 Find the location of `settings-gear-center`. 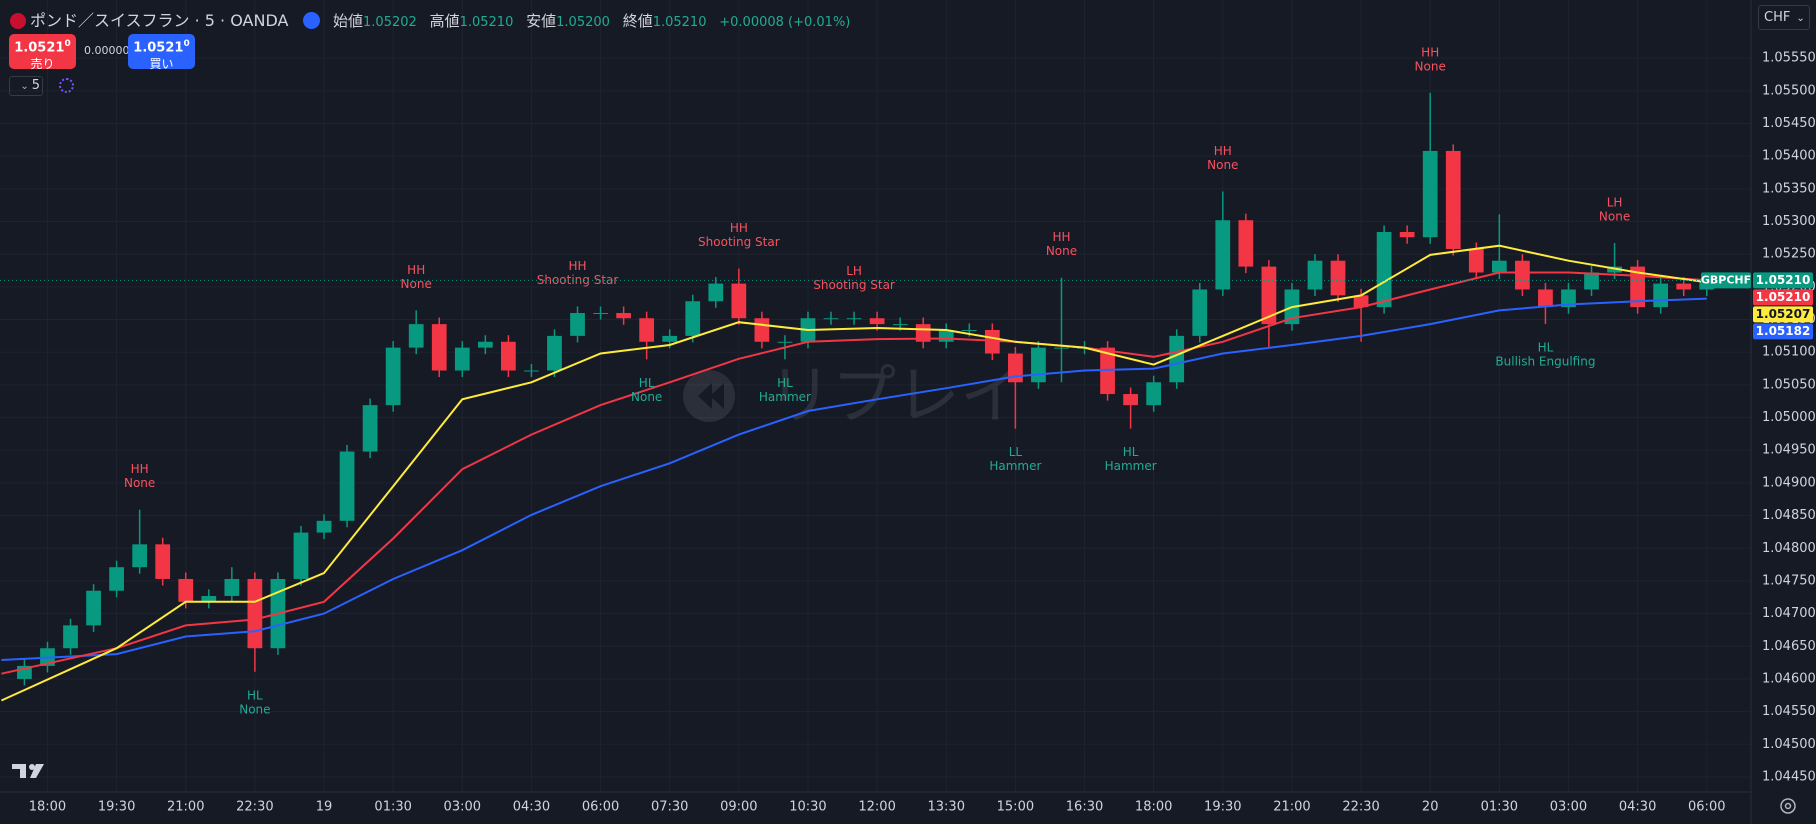

settings-gear-center is located at coordinates (1788, 806).